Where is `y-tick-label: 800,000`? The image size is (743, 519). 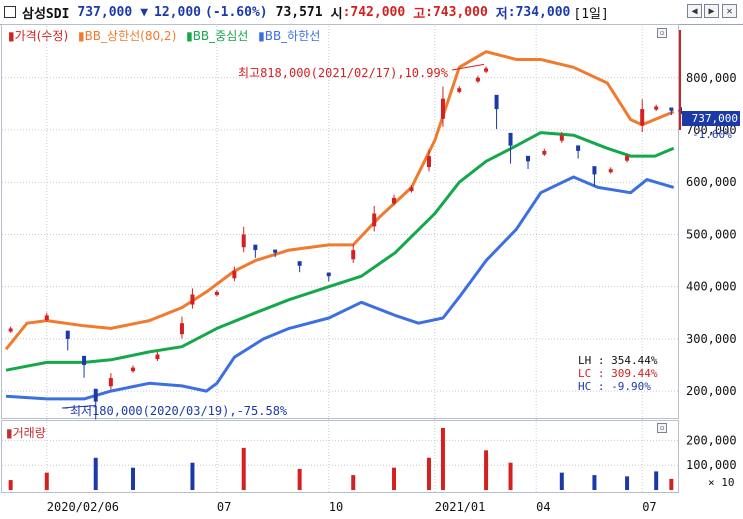
y-tick-label: 800,000 is located at coordinates (711, 78).